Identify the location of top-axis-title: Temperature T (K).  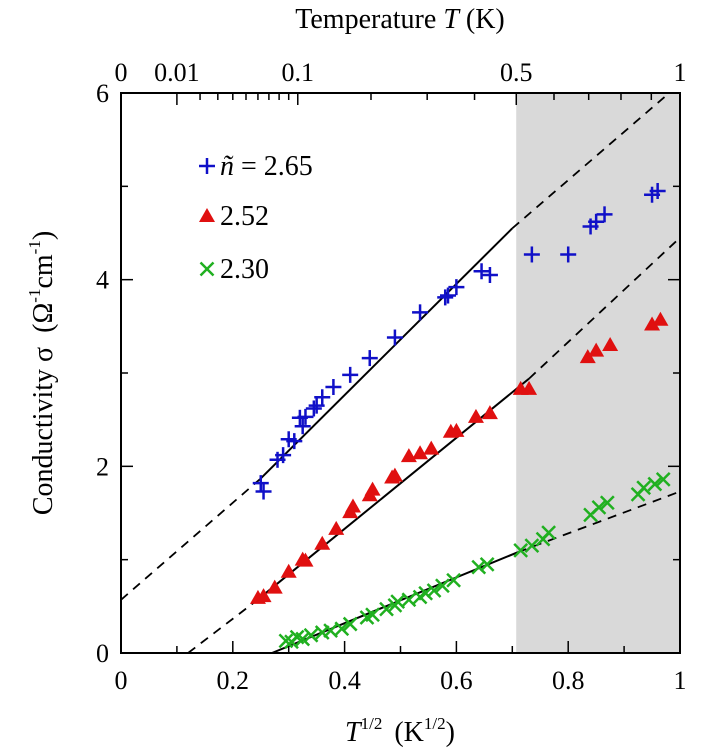
(400, 19).